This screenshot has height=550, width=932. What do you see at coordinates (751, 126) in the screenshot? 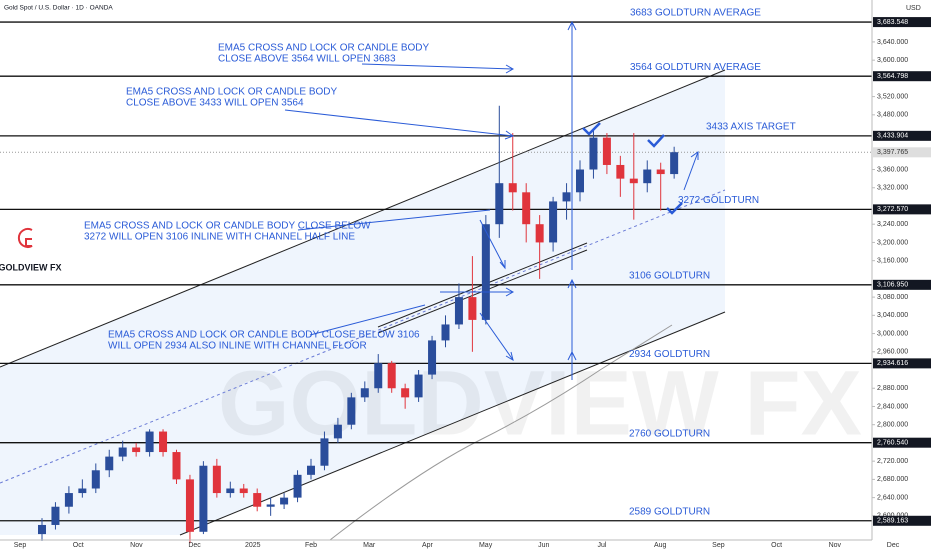
I see `level-text: 3433 AXIS TARGET` at bounding box center [751, 126].